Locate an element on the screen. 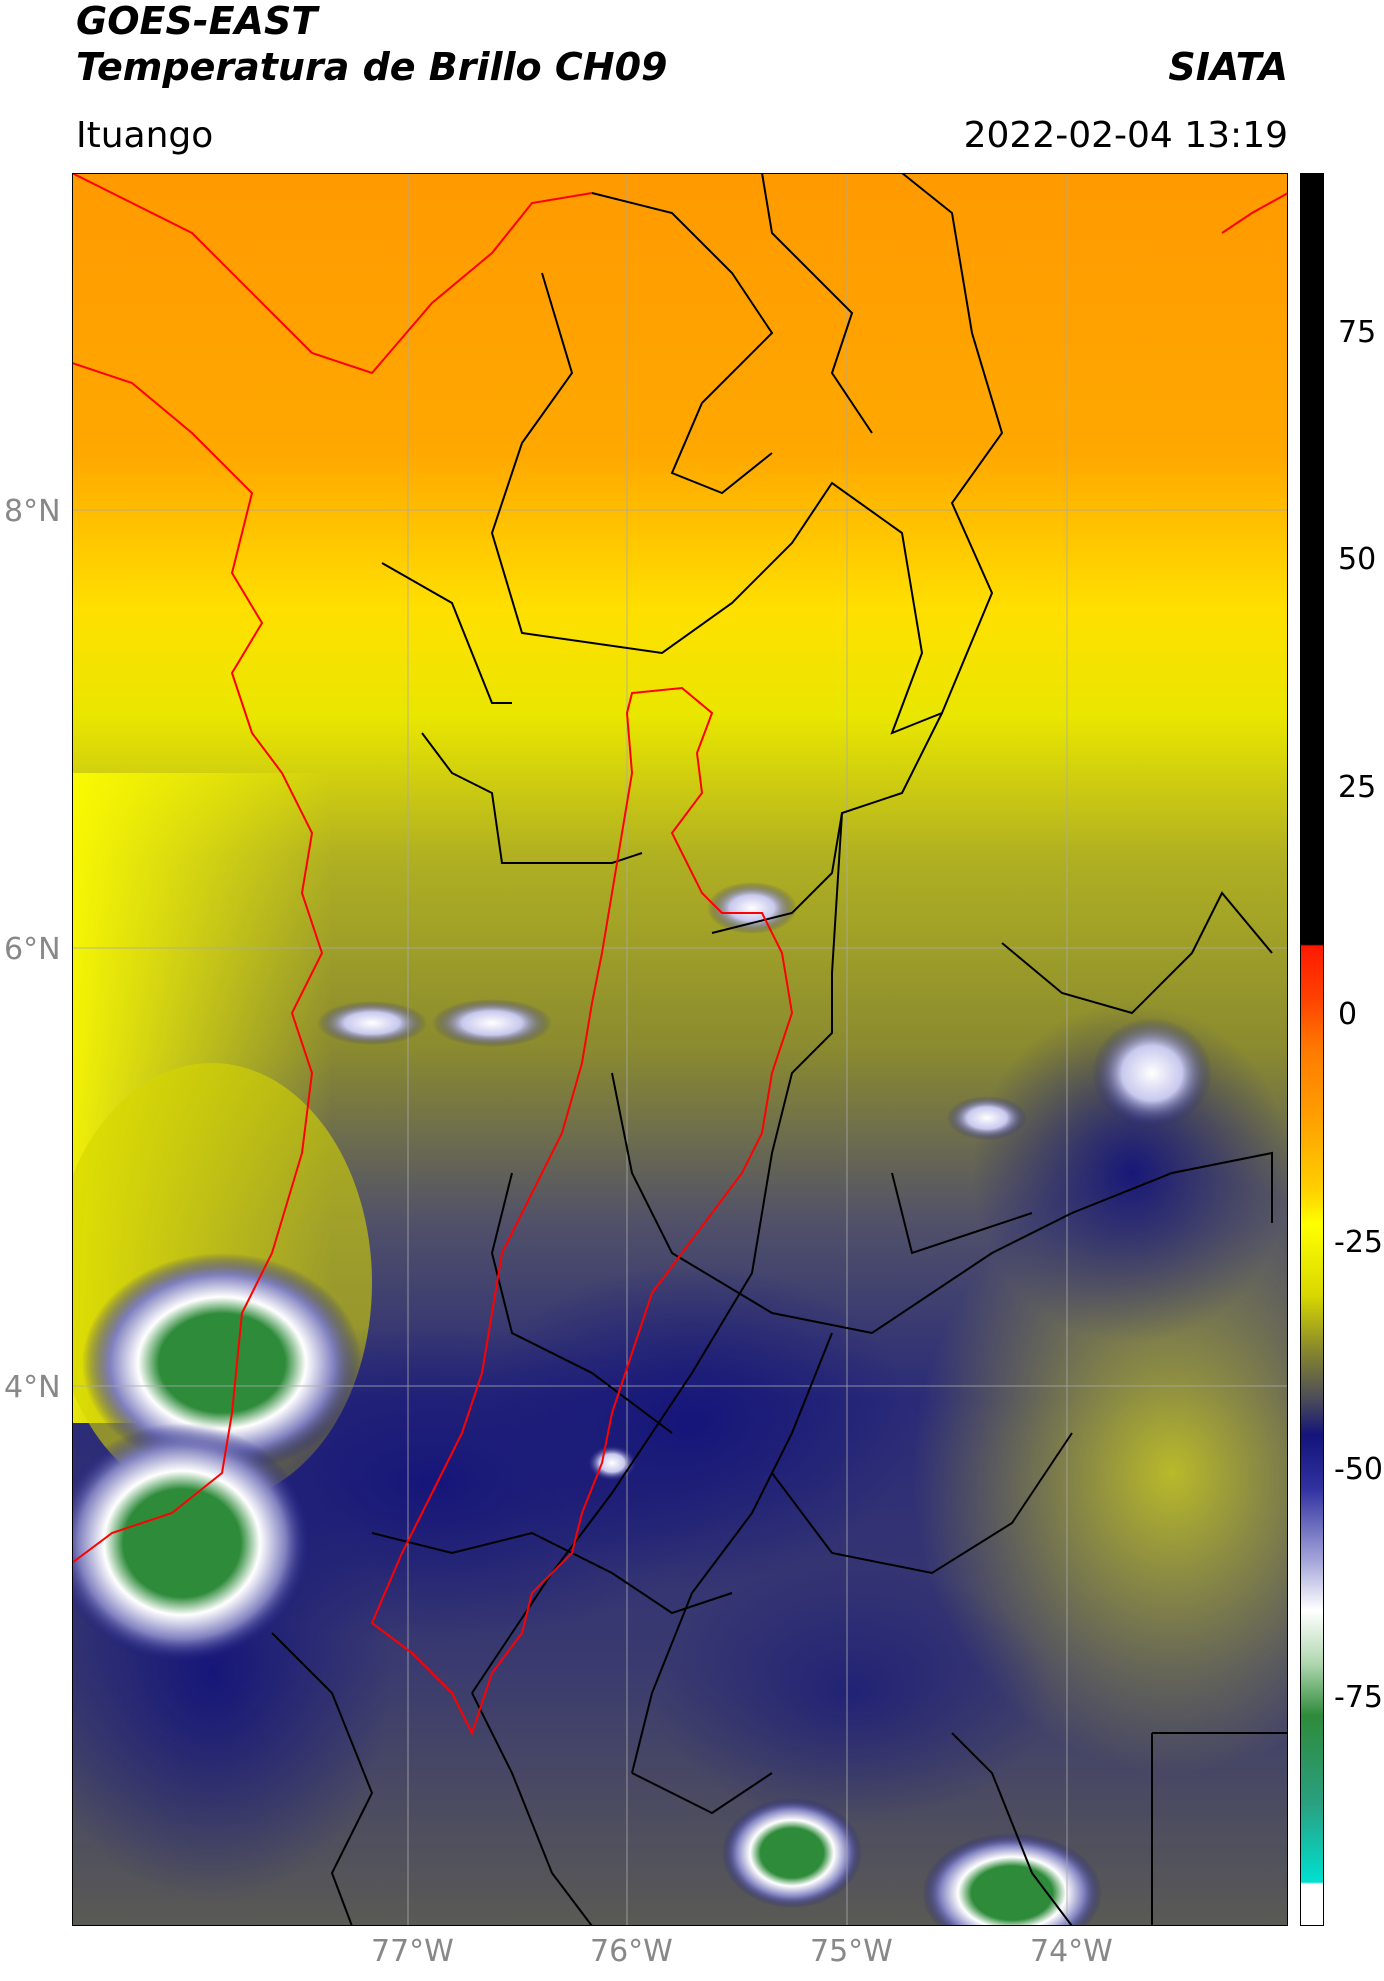 The height and width of the screenshot is (1981, 1384). lon-tick-74w: 74°W is located at coordinates (1071, 1951).